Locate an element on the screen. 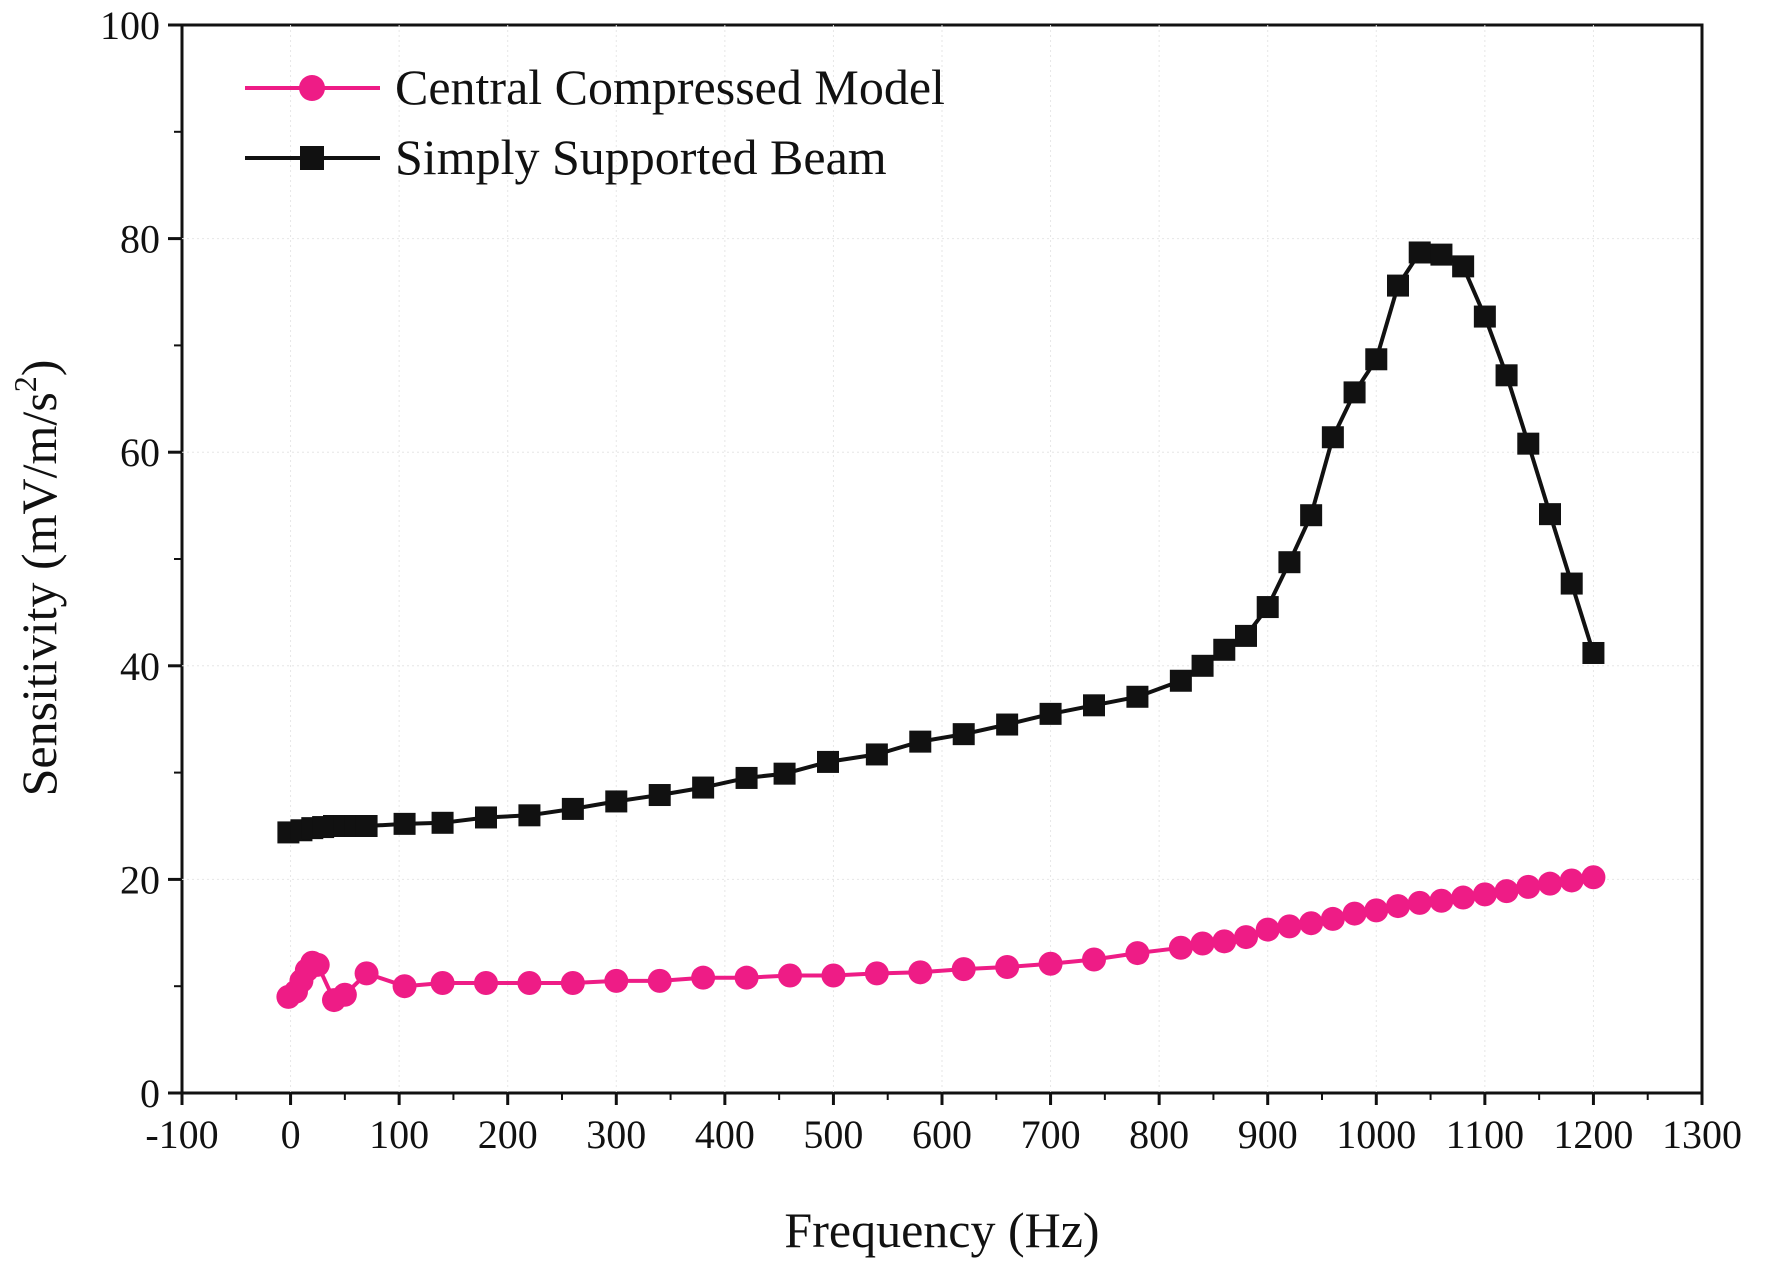 Image resolution: width=1767 pixels, height=1265 pixels. x-tick-label: 600 is located at coordinates (942, 1134).